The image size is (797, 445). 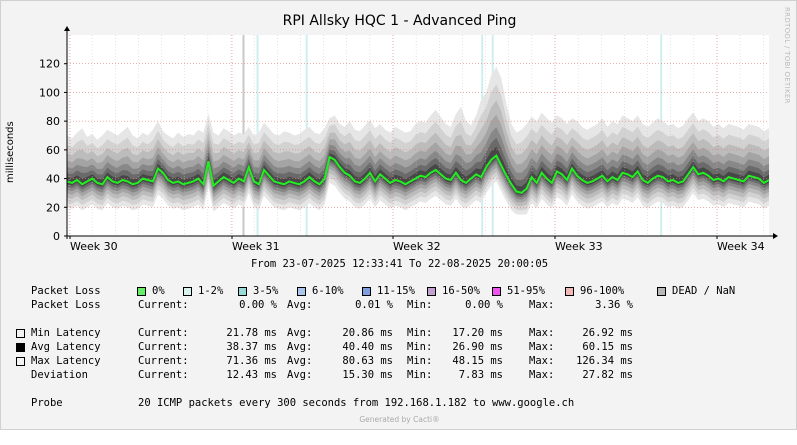 What do you see at coordinates (607, 347) in the screenshot?
I see `max-value: 60.15 ms` at bounding box center [607, 347].